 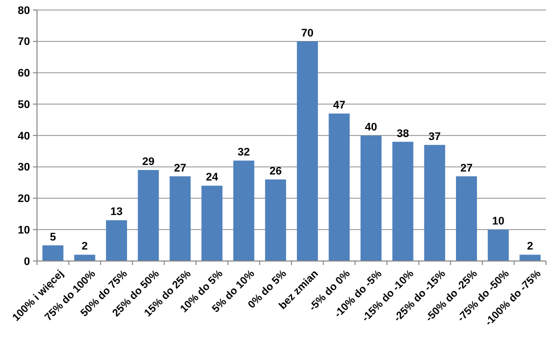 I want to click on data-label: 24, so click(x=212, y=178).